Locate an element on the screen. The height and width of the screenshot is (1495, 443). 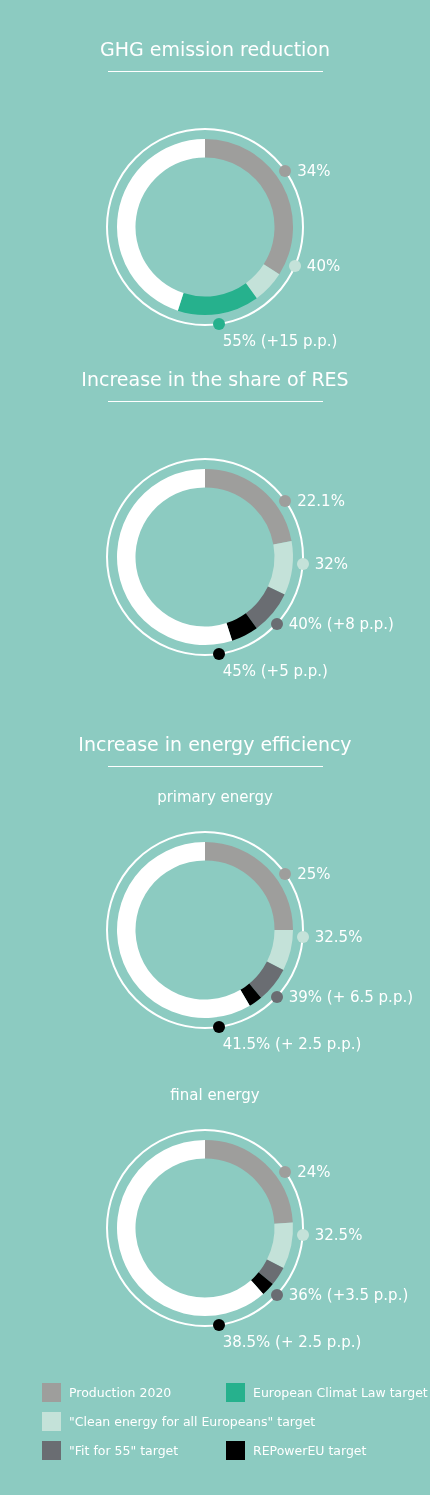
text: 55% (+15 p.p.) is located at coordinates (280, 341).